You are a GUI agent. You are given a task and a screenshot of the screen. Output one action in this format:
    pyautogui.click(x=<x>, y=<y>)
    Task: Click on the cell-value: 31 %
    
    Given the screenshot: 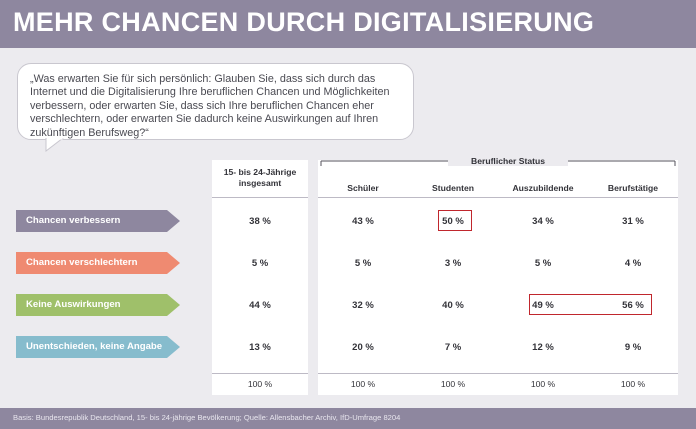 What is the action you would take?
    pyautogui.click(x=633, y=221)
    